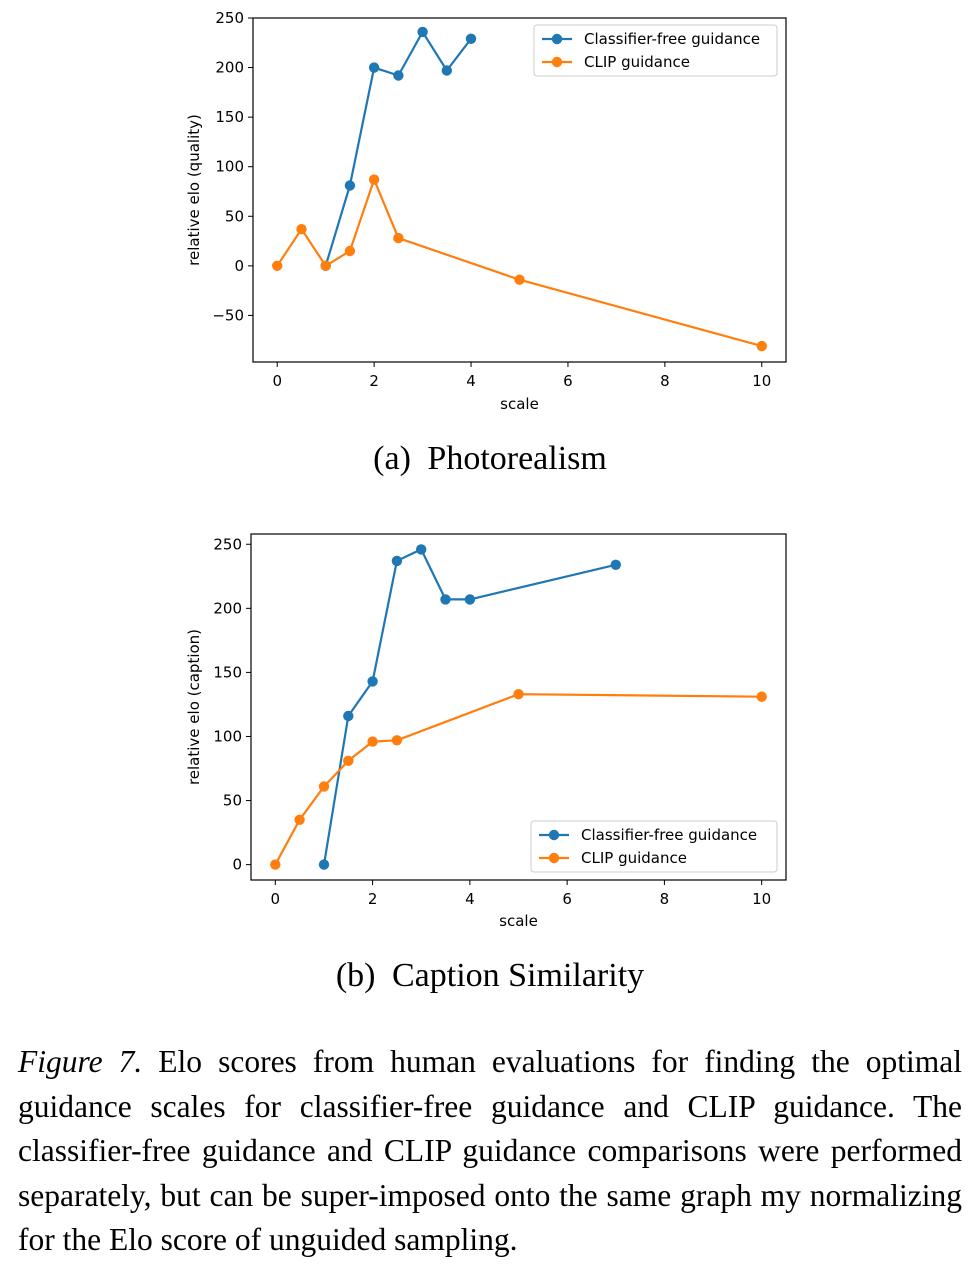 The height and width of the screenshot is (1278, 980). I want to click on subcaption-a-text: Photorealism, so click(517, 458).